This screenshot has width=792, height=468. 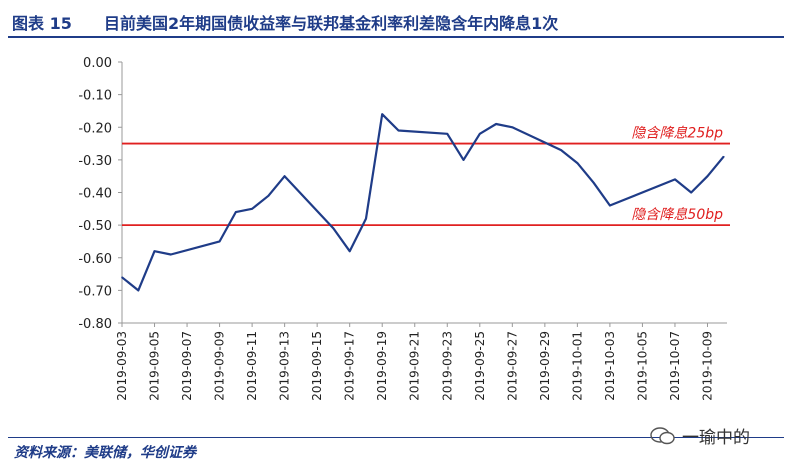 I want to click on y-tick-label: -0.10, so click(x=95, y=96).